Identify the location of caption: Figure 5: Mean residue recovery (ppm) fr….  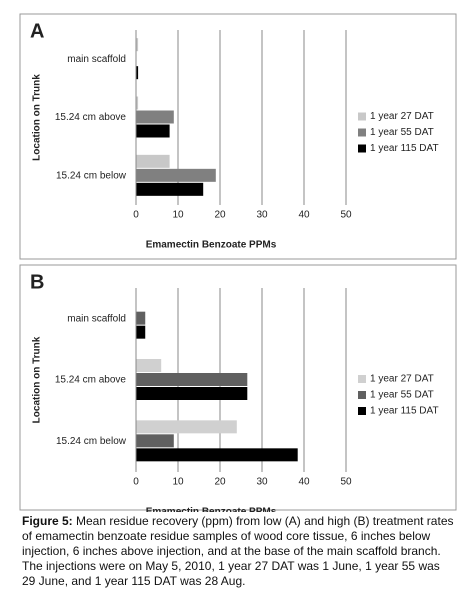
(239, 551).